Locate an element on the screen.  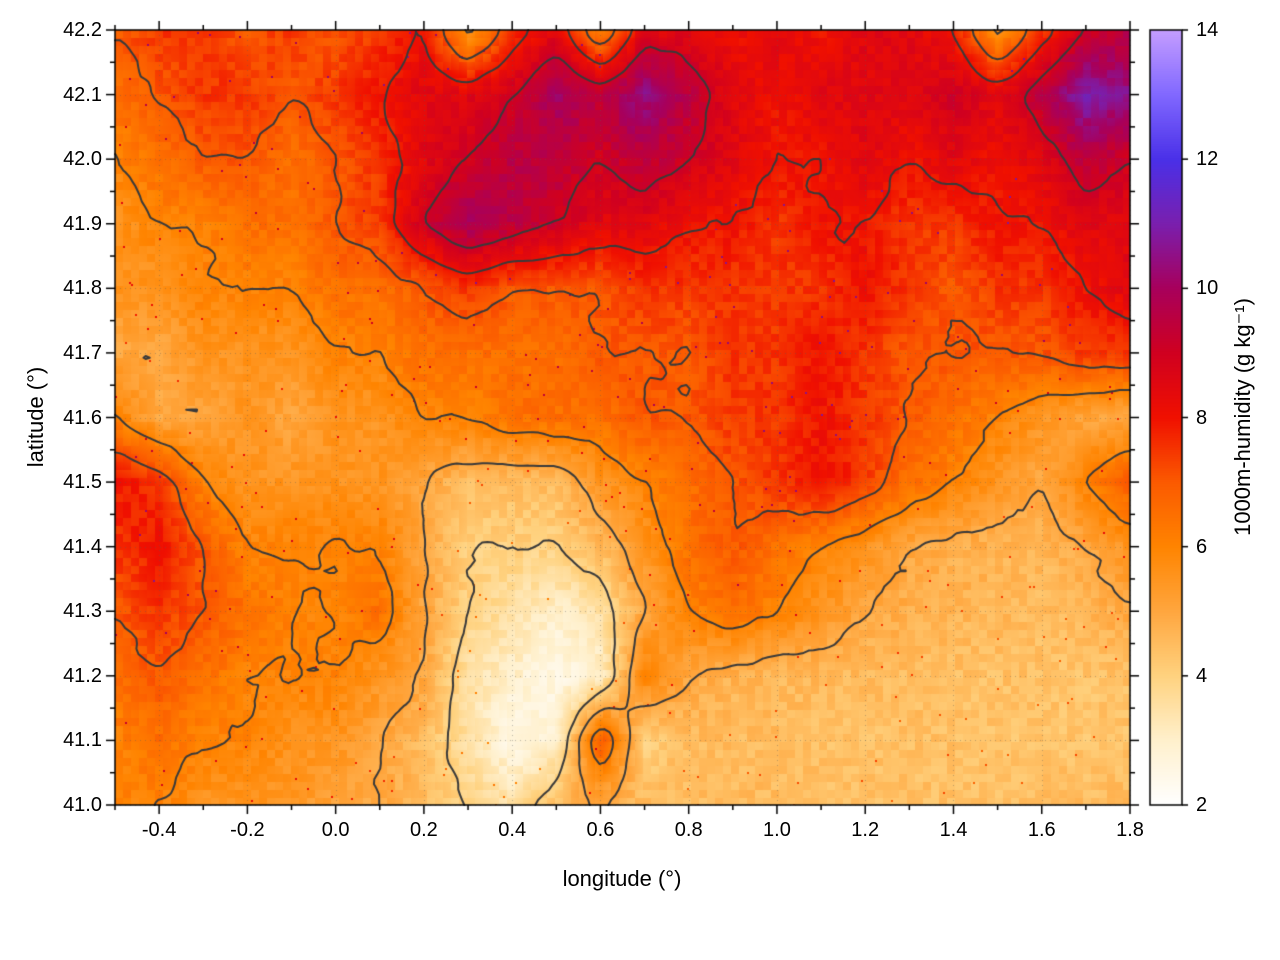
x-tick-label: -0.2 is located at coordinates (247, 830).